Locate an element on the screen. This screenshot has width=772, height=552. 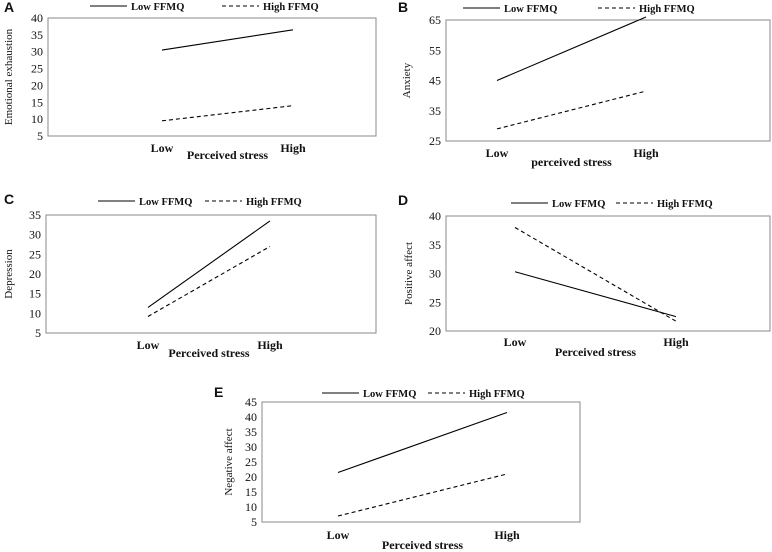
x-axis-title: perceived stress is located at coordinates (571, 162).